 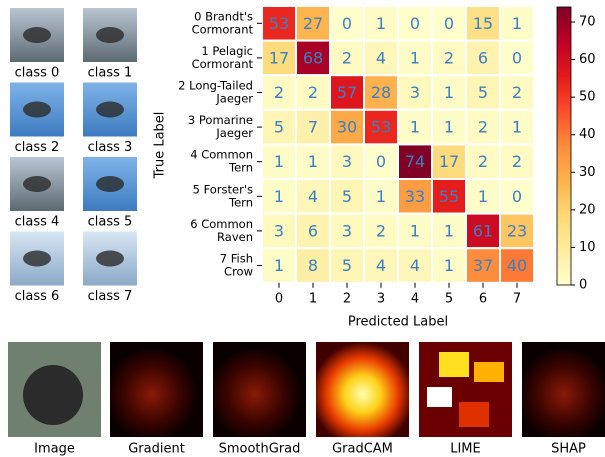 I want to click on y-axis-label: True Label, so click(x=160, y=146).